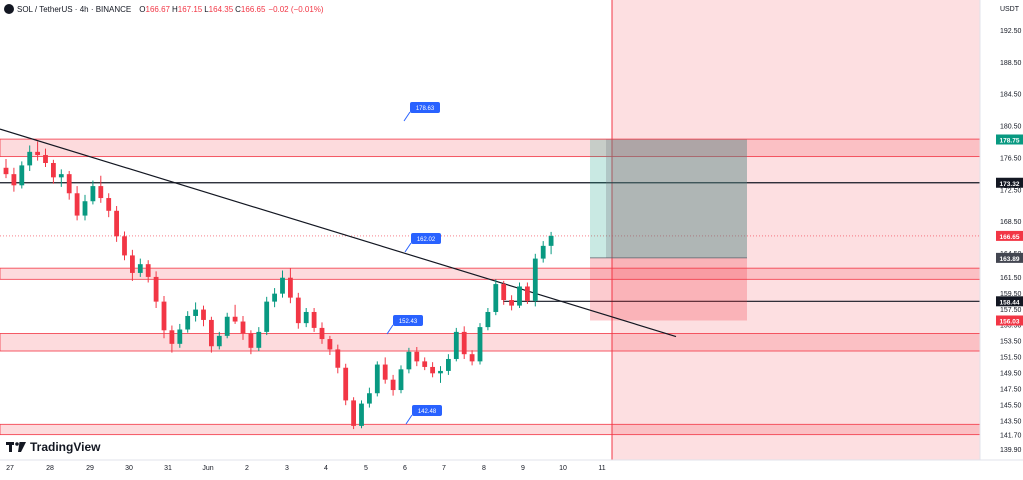  What do you see at coordinates (221, 9) in the screenshot?
I see `low-value: 164.35` at bounding box center [221, 9].